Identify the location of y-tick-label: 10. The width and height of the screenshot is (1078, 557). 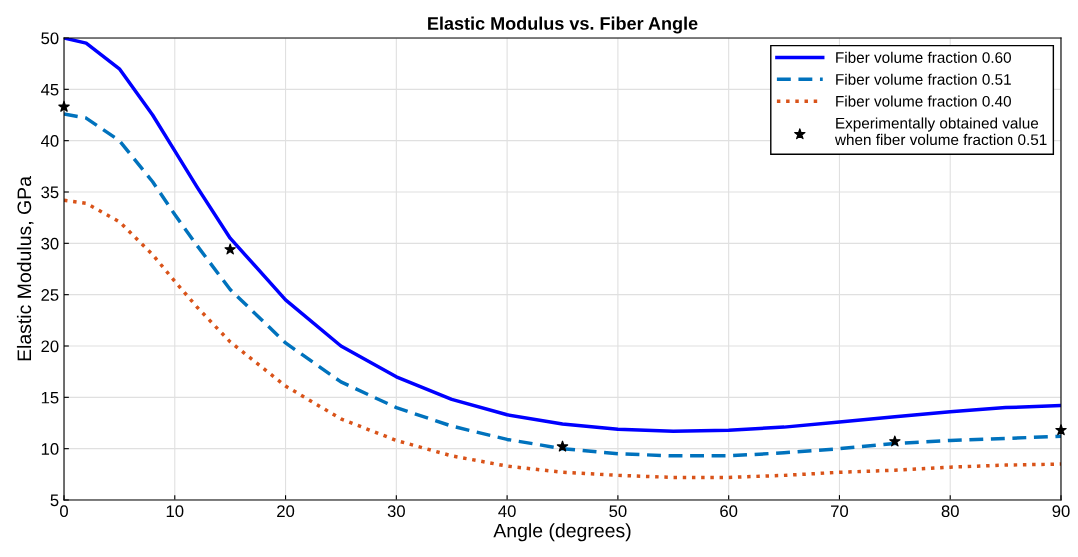
(50, 449).